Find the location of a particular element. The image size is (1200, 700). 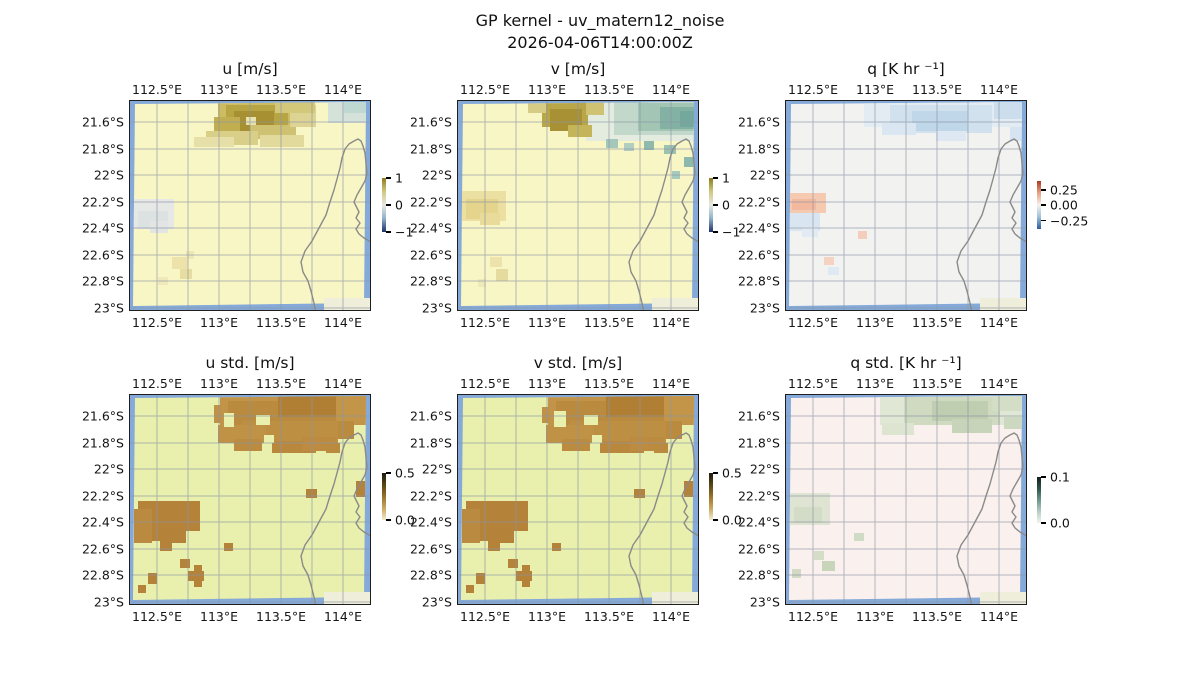

colorbar-tick-label: 0.1 is located at coordinates (1060, 477).